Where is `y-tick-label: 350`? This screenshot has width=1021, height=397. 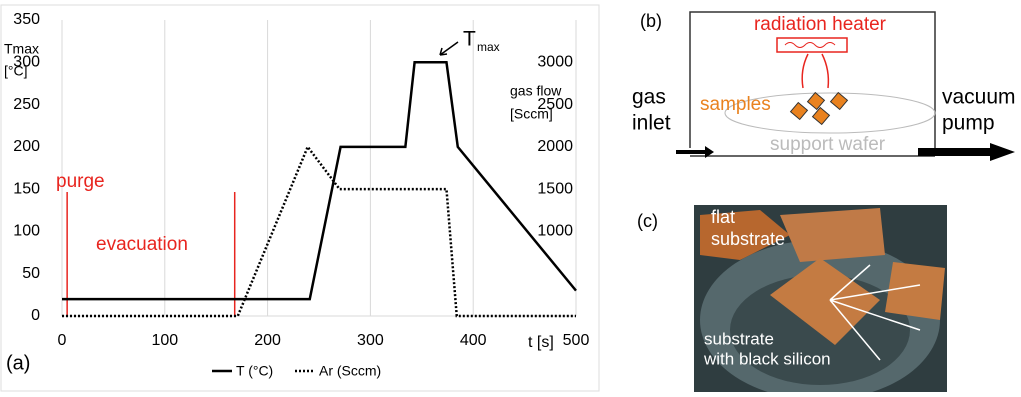
y-tick-label: 350 is located at coordinates (26, 19).